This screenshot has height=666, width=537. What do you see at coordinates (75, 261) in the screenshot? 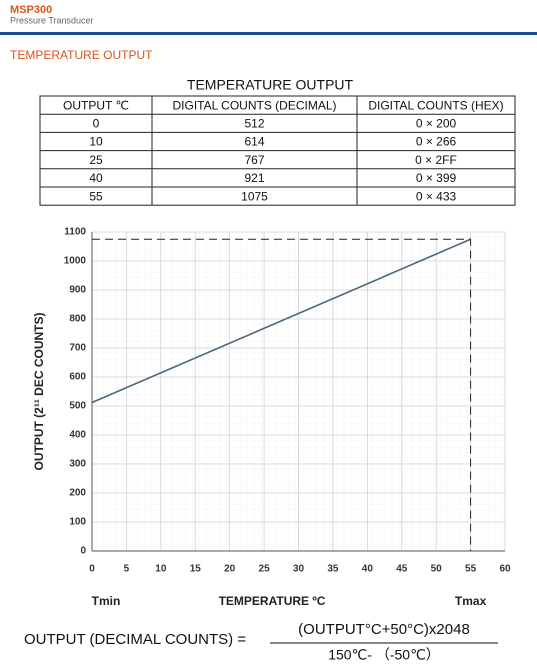
I see `y-tick-label: 1000` at bounding box center [75, 261].